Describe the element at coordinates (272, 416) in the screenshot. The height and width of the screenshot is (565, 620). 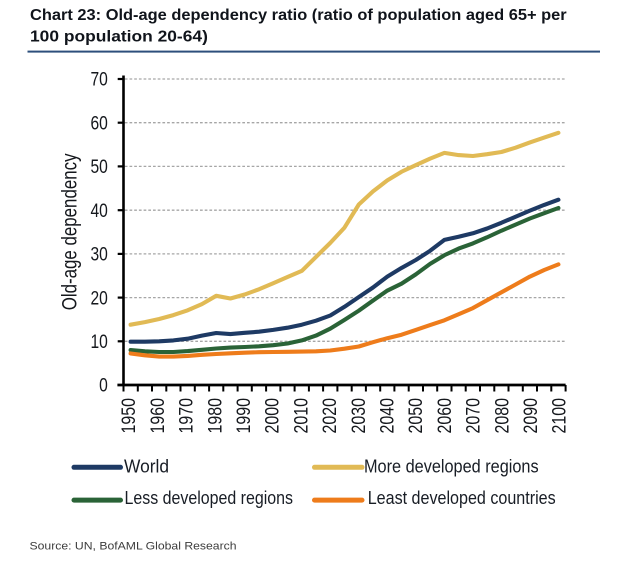
I see `svg-text: 2000` at that location.